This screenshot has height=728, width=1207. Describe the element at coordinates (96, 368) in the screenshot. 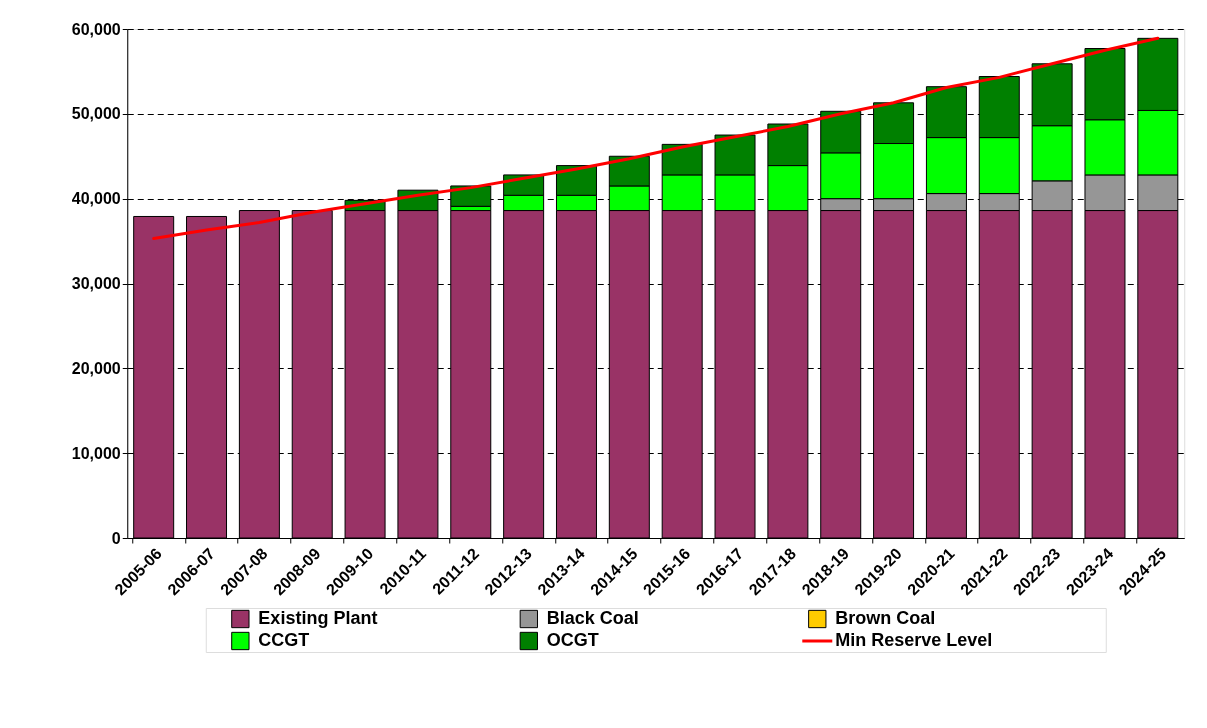

I see `y-tick-label: 20,000` at that location.